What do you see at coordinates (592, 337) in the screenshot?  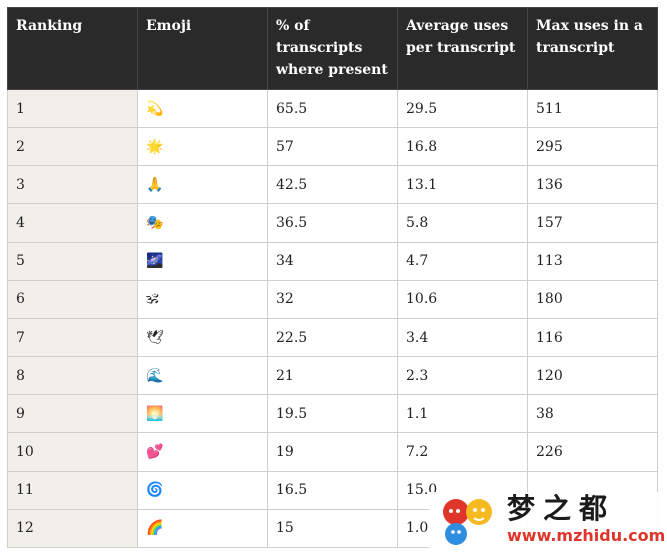 I see `max-cell: 116` at bounding box center [592, 337].